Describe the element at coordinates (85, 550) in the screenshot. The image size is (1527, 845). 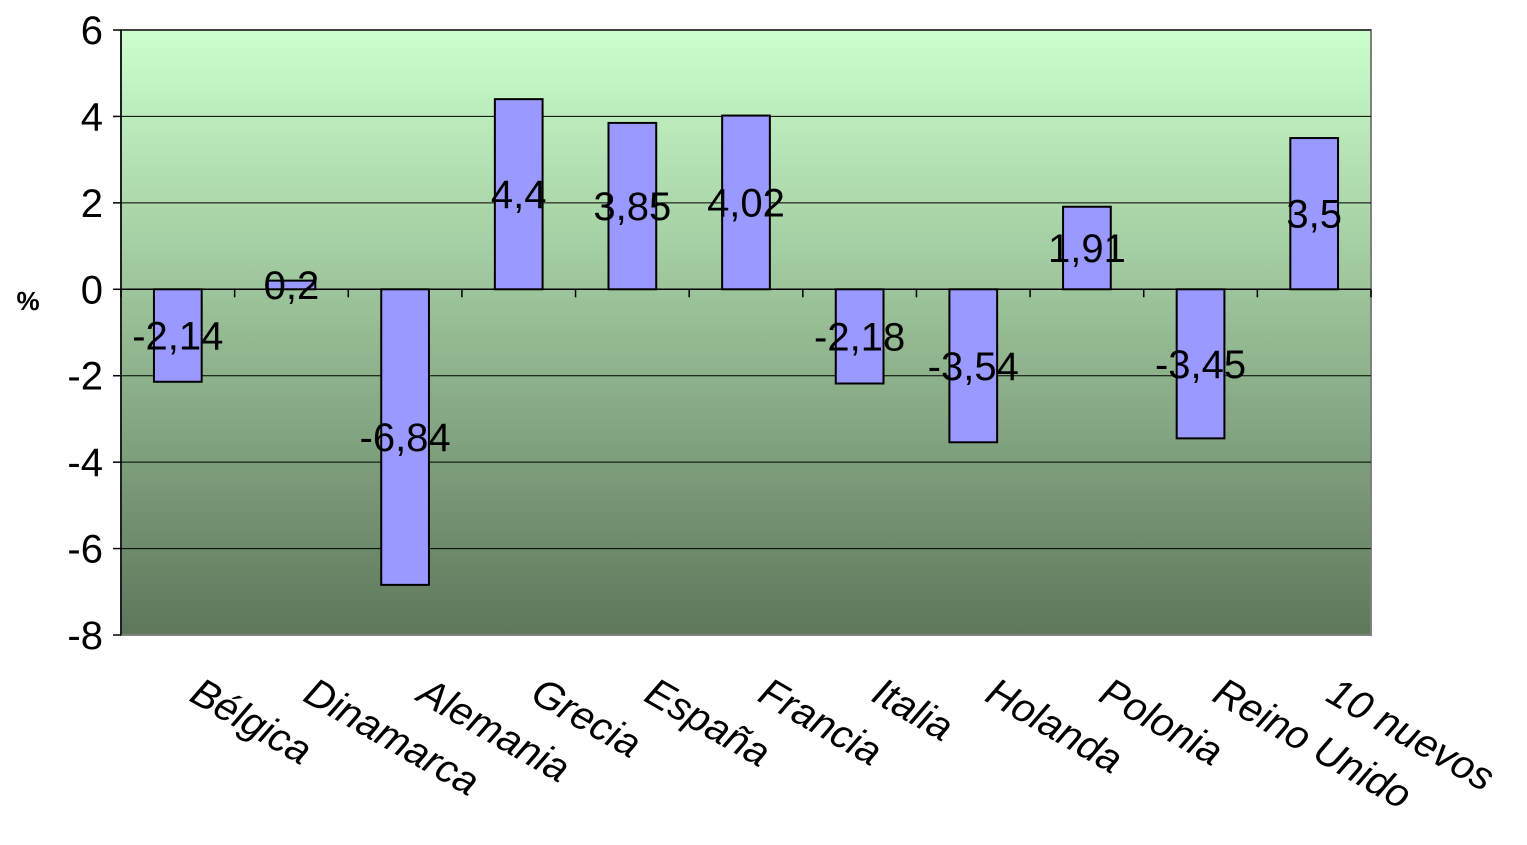
I see `y-tick-label: -6` at that location.